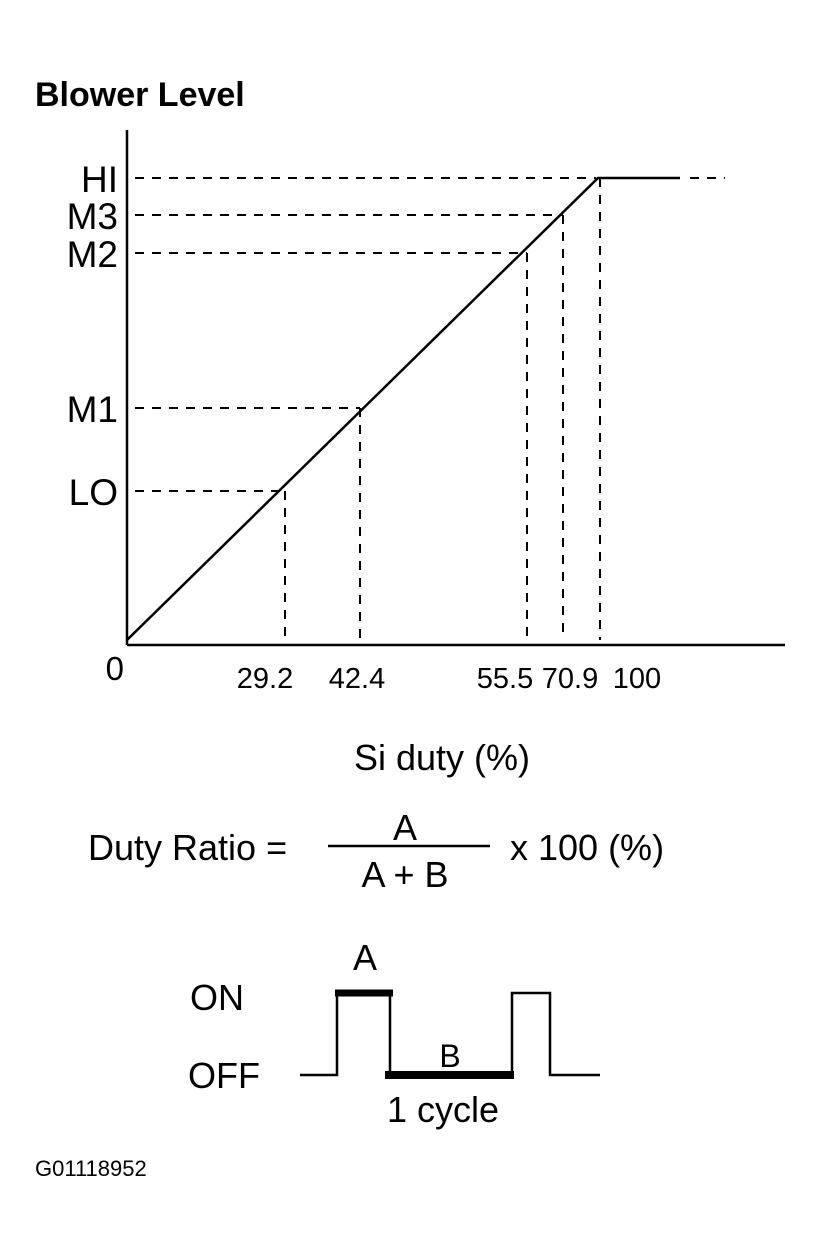 This screenshot has height=1253, width=823. I want to click on off-label: OFF, so click(224, 1075).